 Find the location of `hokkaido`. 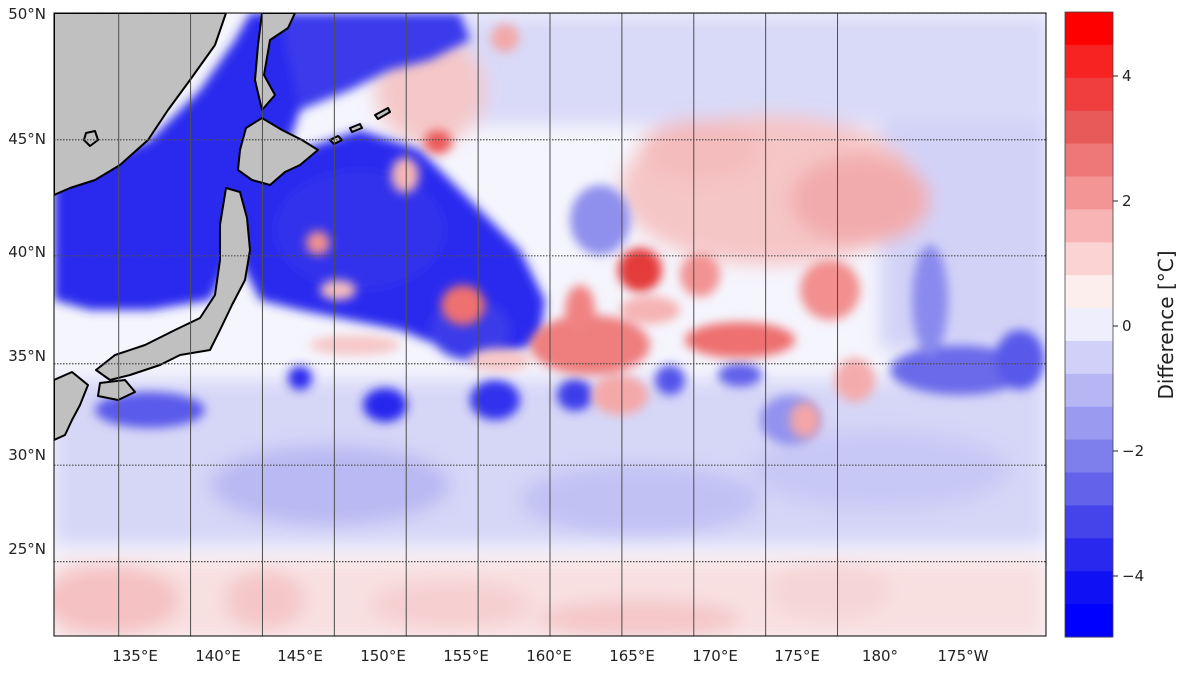

hokkaido is located at coordinates (278, 151).